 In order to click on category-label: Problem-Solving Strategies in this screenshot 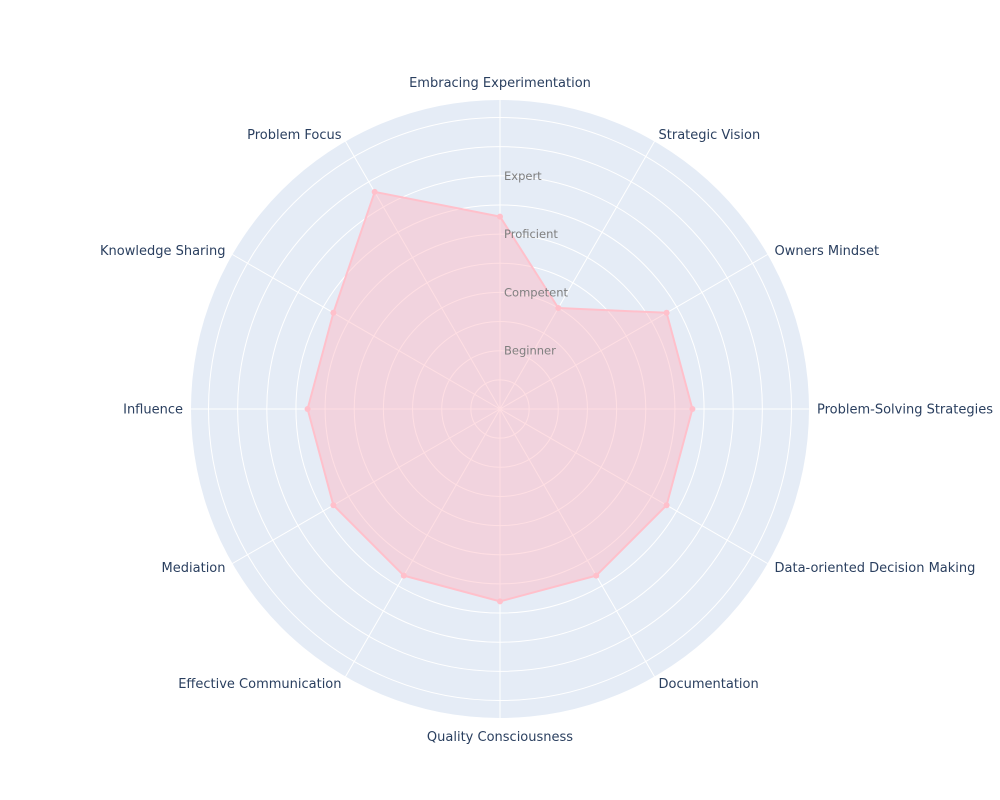, I will do `click(905, 410)`.